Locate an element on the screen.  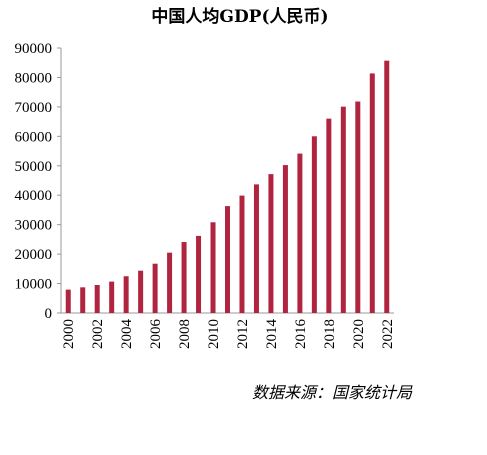
bar-2006 is located at coordinates (155, 288).